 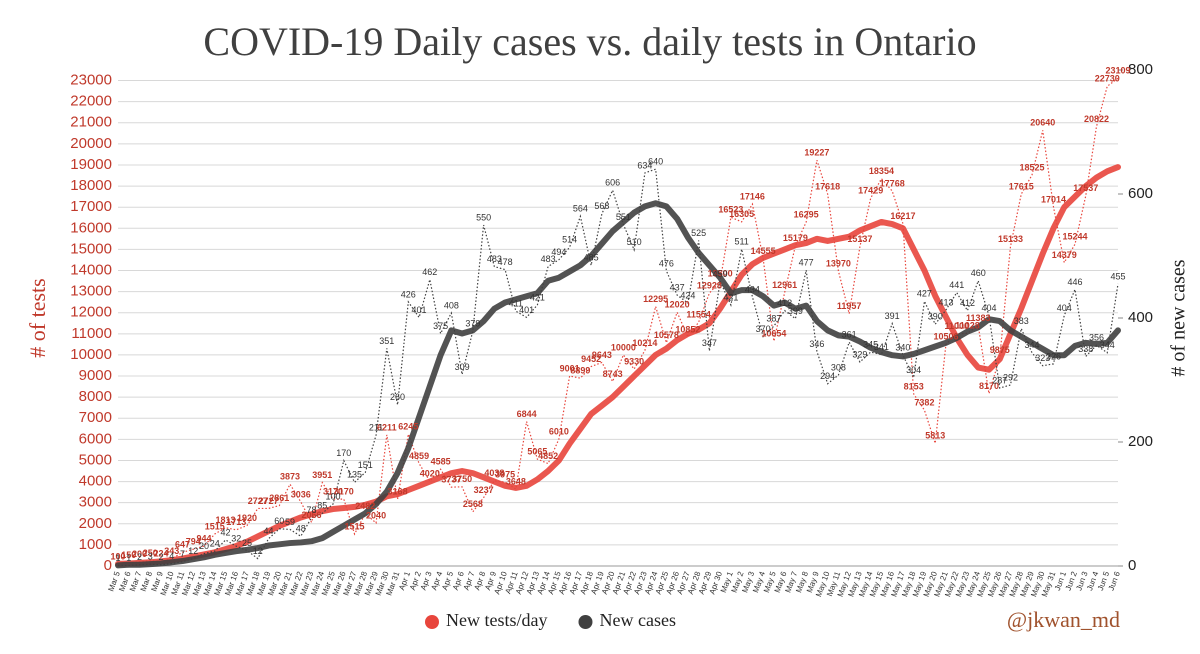 I want to click on data-label: 6245, so click(x=408, y=427).